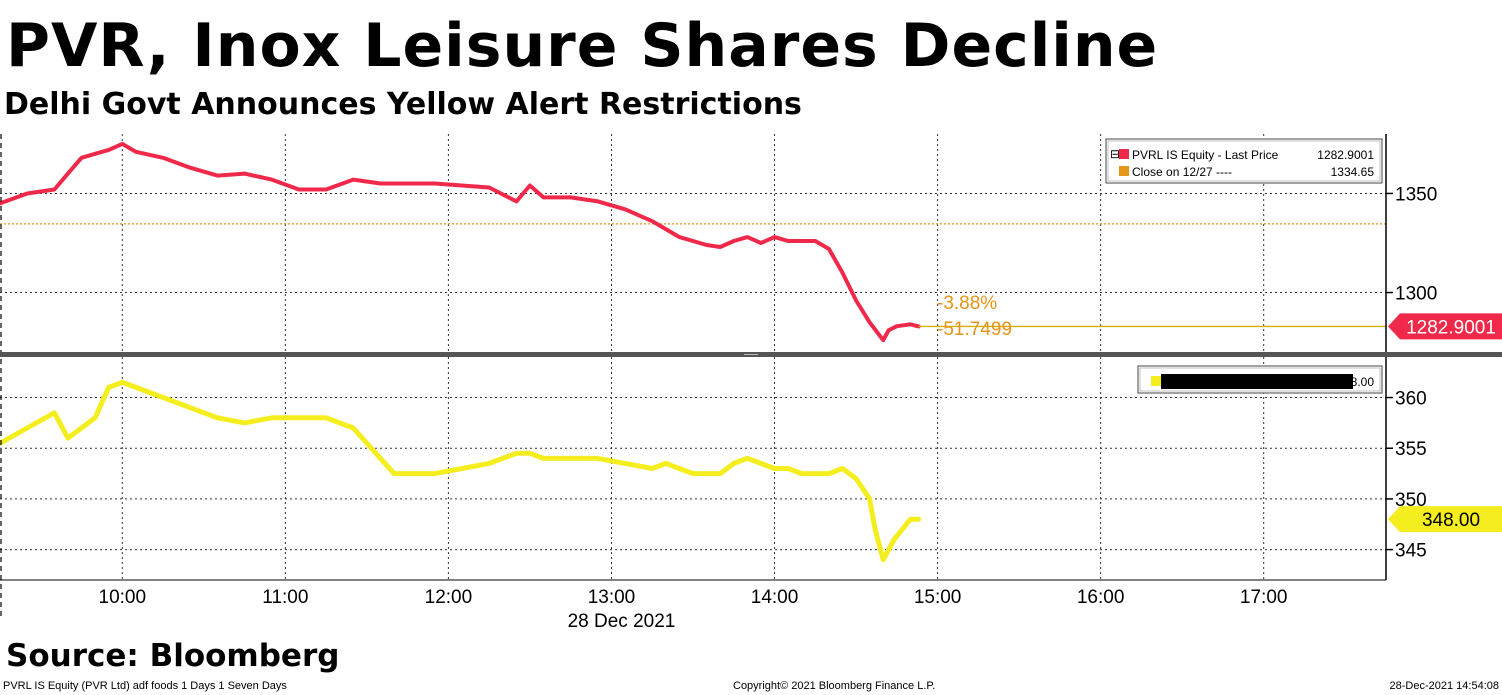  I want to click on change-percent-label: -3.88%, so click(967, 303).